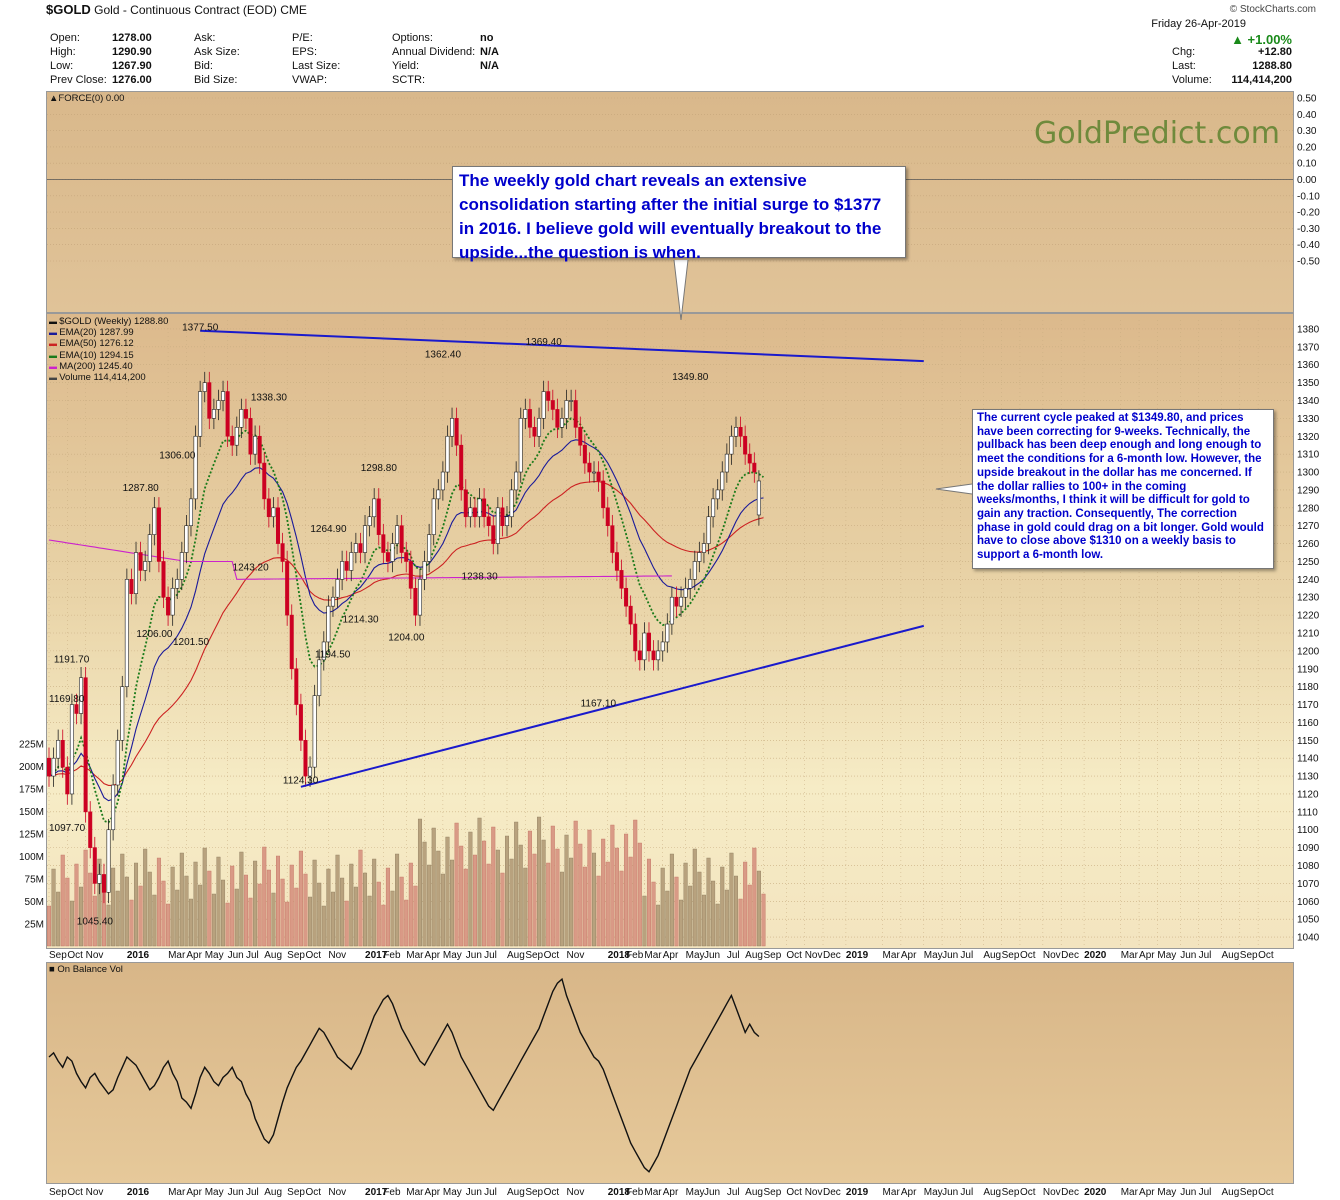 The image size is (1340, 1200). What do you see at coordinates (544, 342) in the screenshot?
I see `price-label: 1369.40` at bounding box center [544, 342].